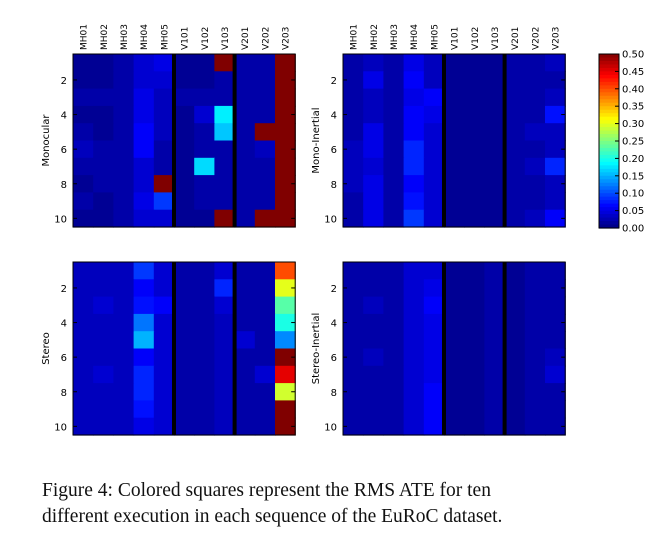 Image resolution: width=657 pixels, height=542 pixels. What do you see at coordinates (395, 37) in the screenshot?
I see `sequence-label: MH03` at bounding box center [395, 37].